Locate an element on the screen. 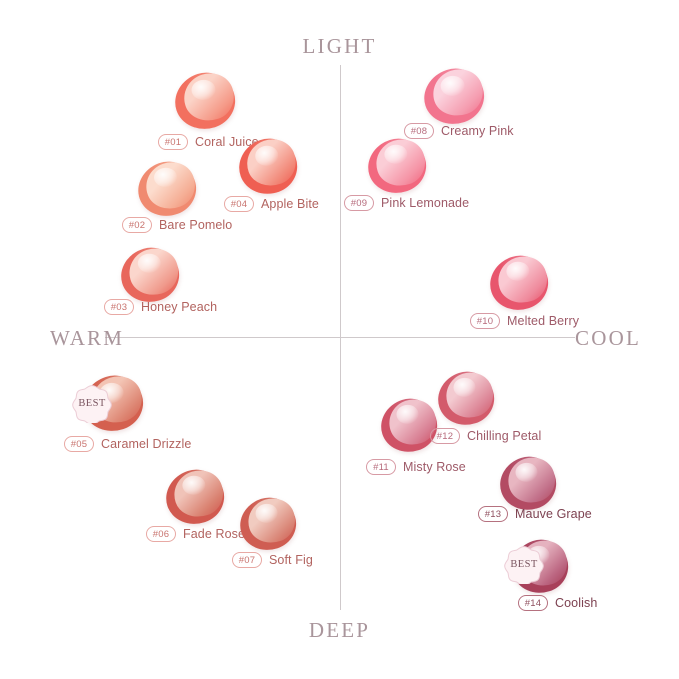 This screenshot has height=679, width=679. shade-label: #14 Coolish is located at coordinates (557, 603).